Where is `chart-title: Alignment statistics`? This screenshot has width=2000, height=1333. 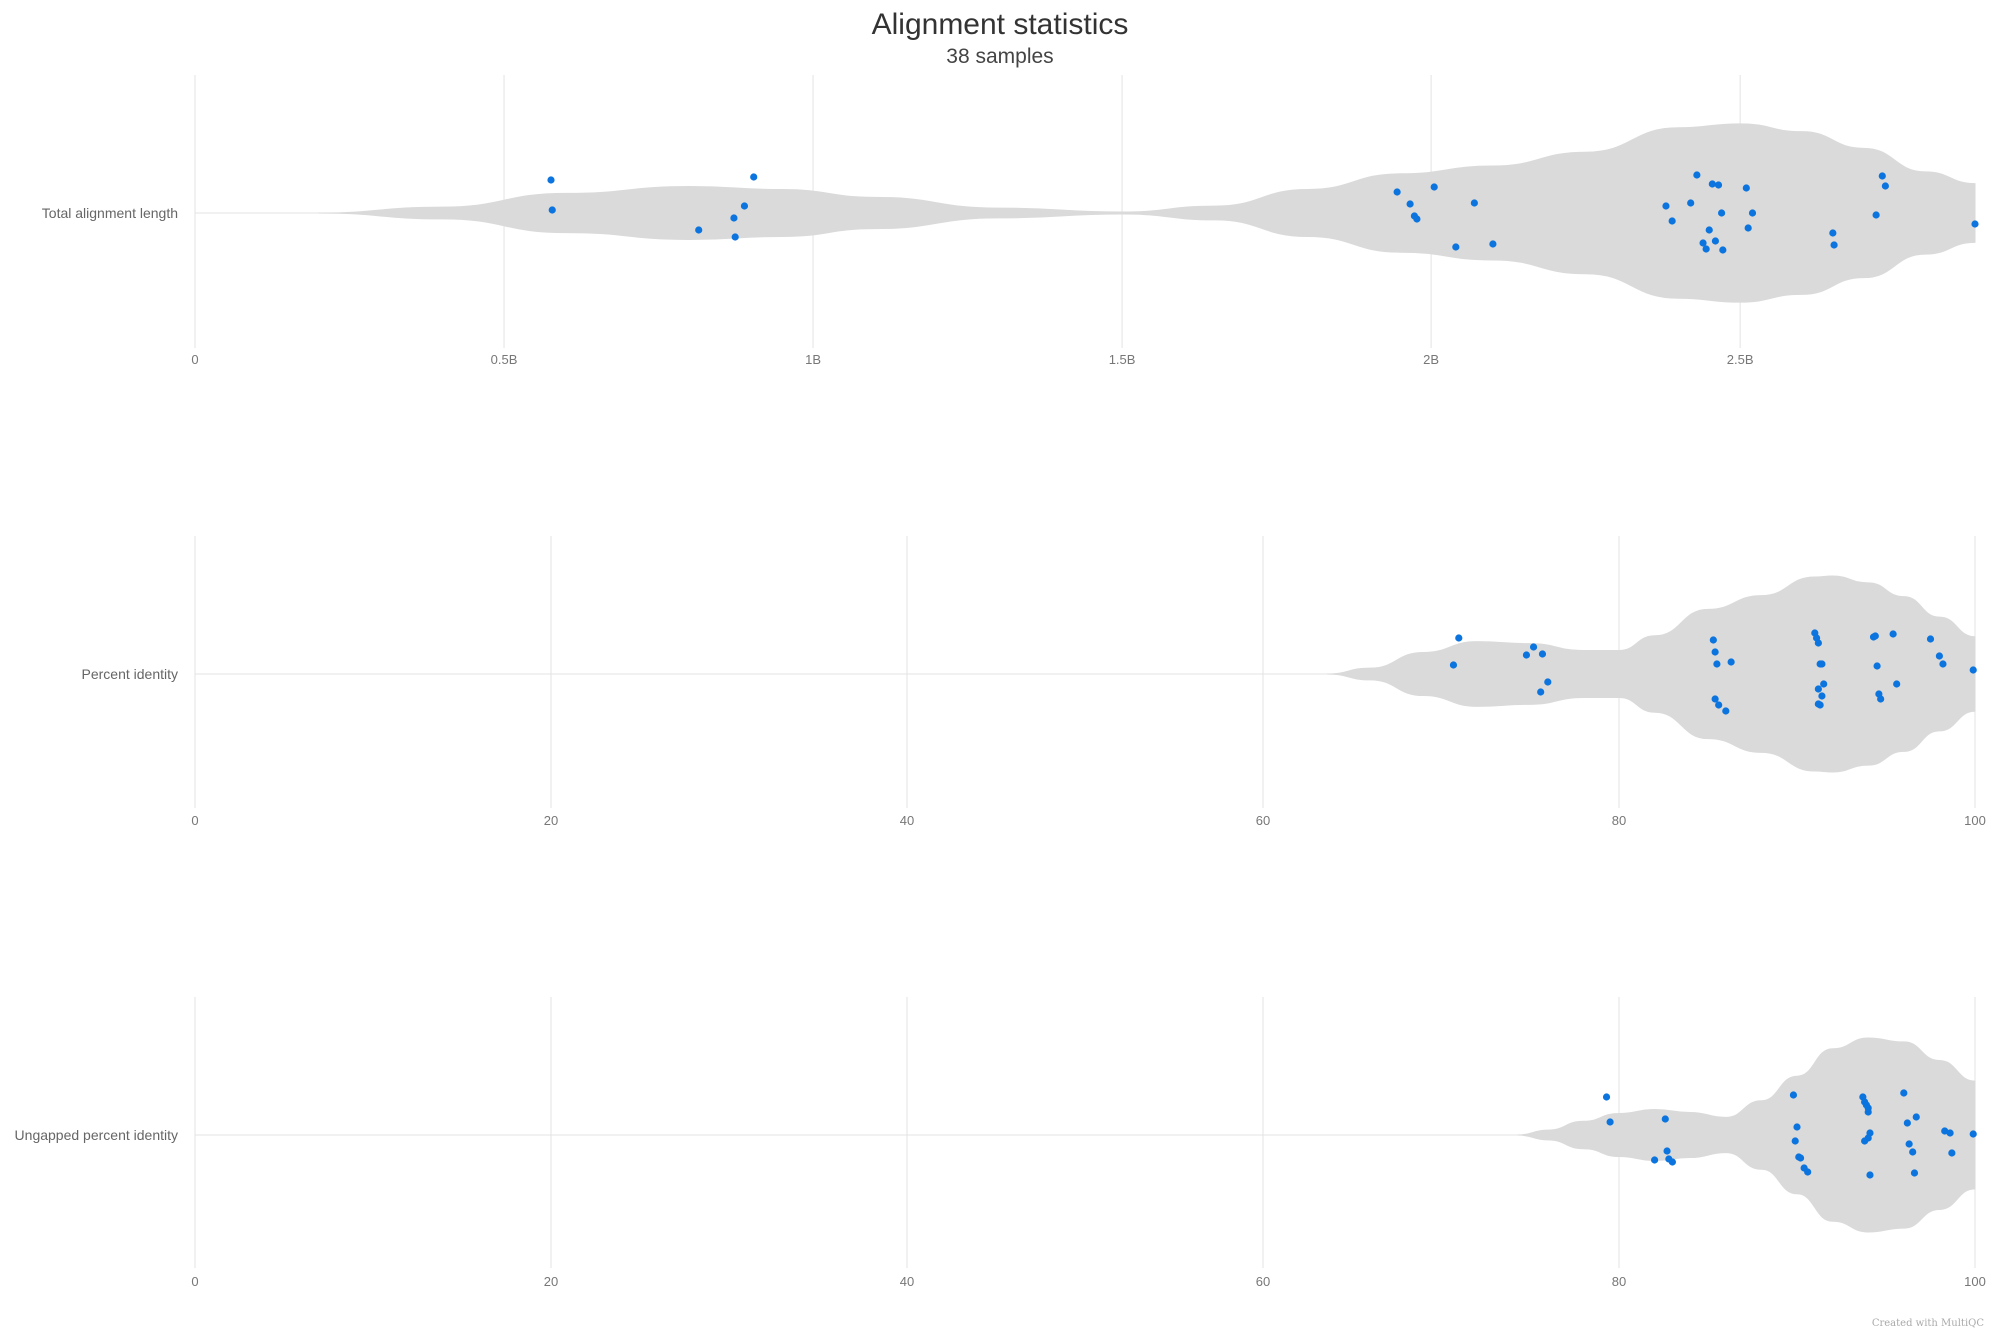 chart-title: Alignment statistics is located at coordinates (1000, 24).